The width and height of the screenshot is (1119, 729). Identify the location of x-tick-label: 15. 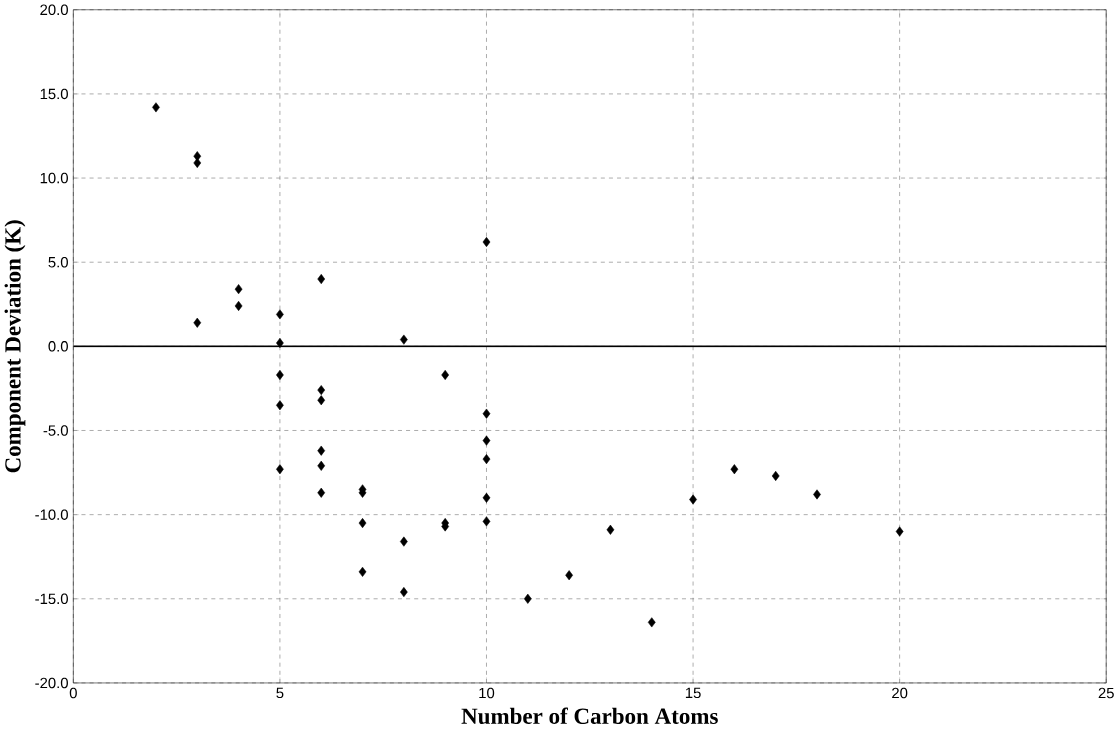
(693, 693).